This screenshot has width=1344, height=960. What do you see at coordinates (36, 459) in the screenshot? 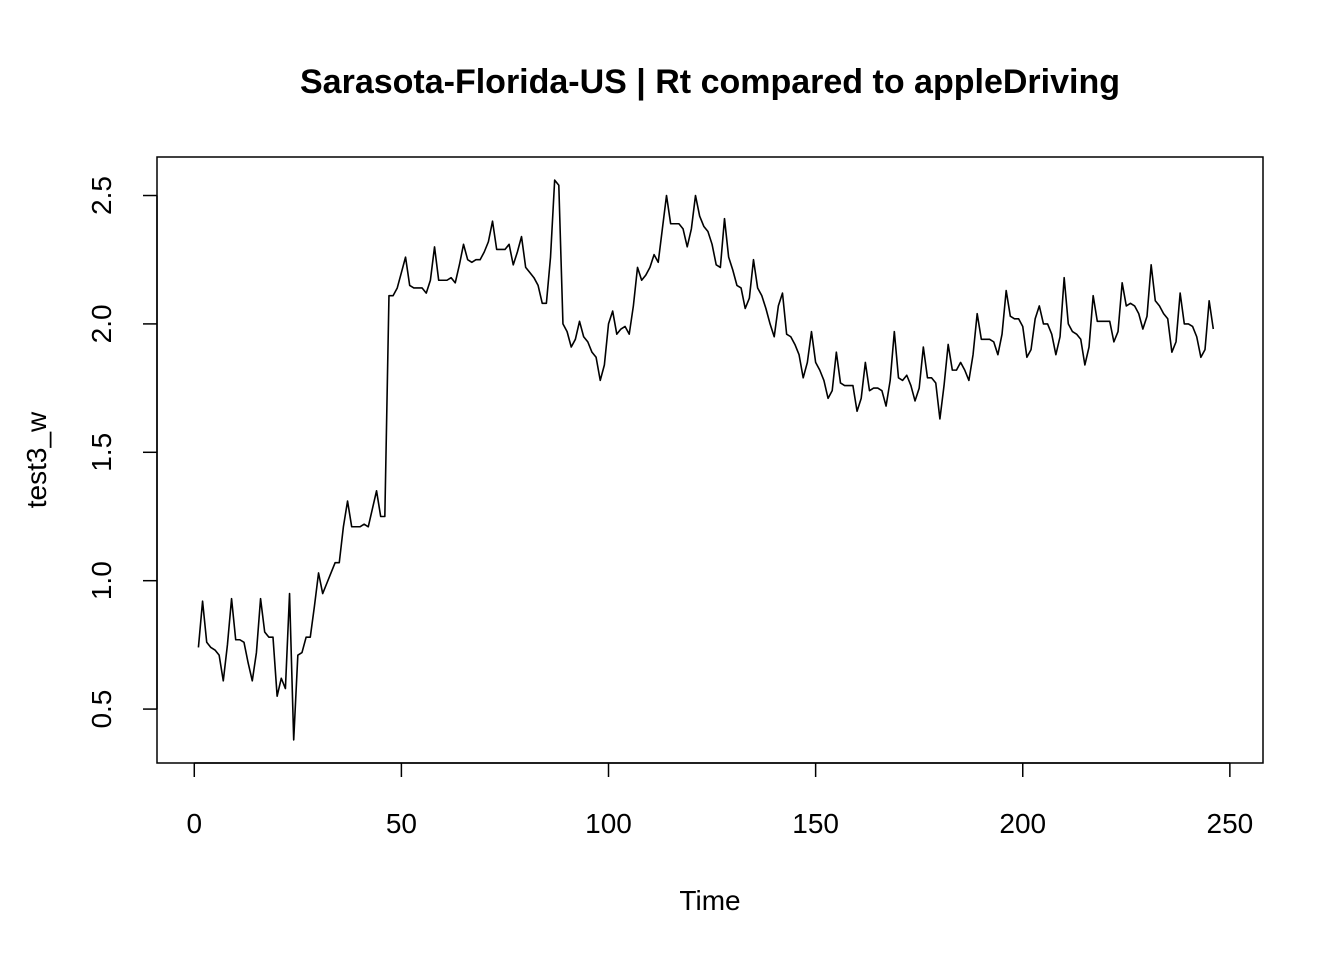
I see `y-axis-label: test3_w` at bounding box center [36, 459].